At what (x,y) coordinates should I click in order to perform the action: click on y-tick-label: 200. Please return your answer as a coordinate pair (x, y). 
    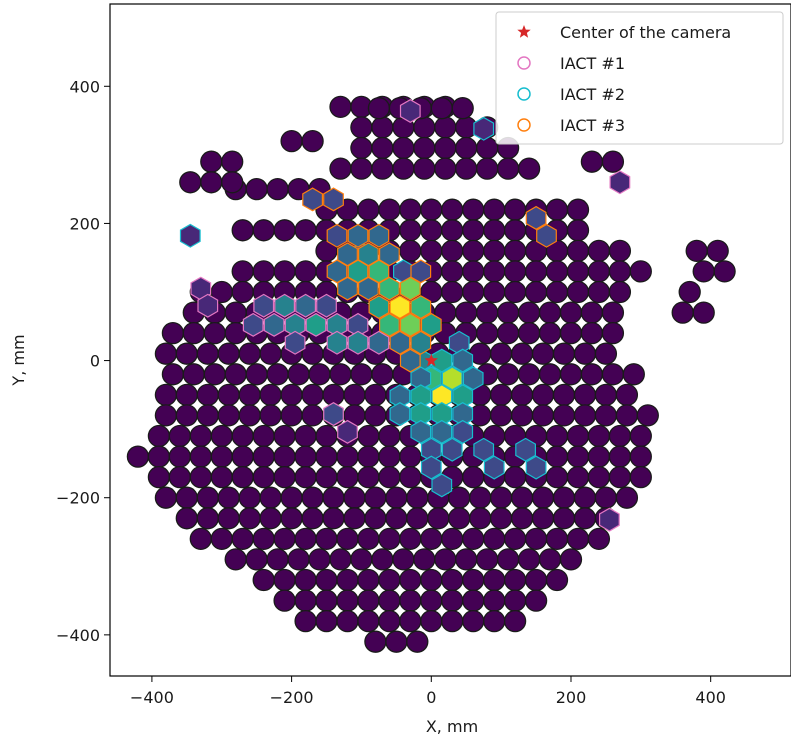
    Looking at the image, I should click on (84, 223).